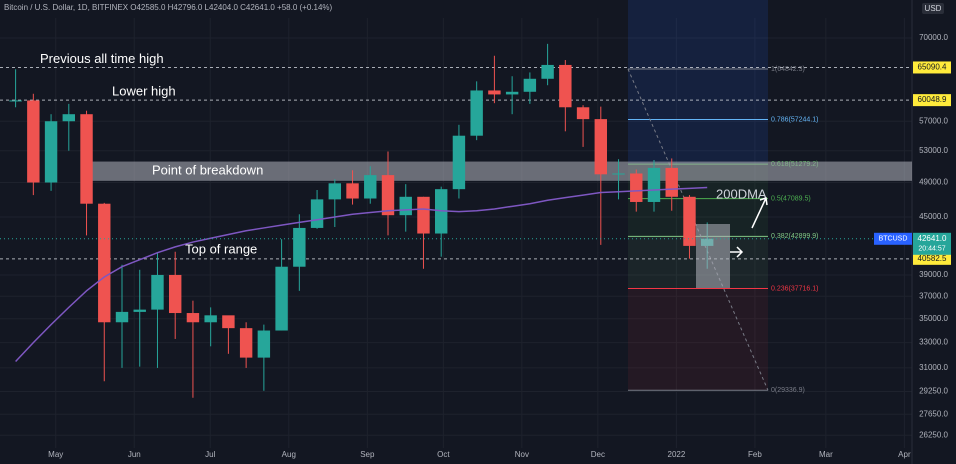  I want to click on fib-band, so click(698, 339).